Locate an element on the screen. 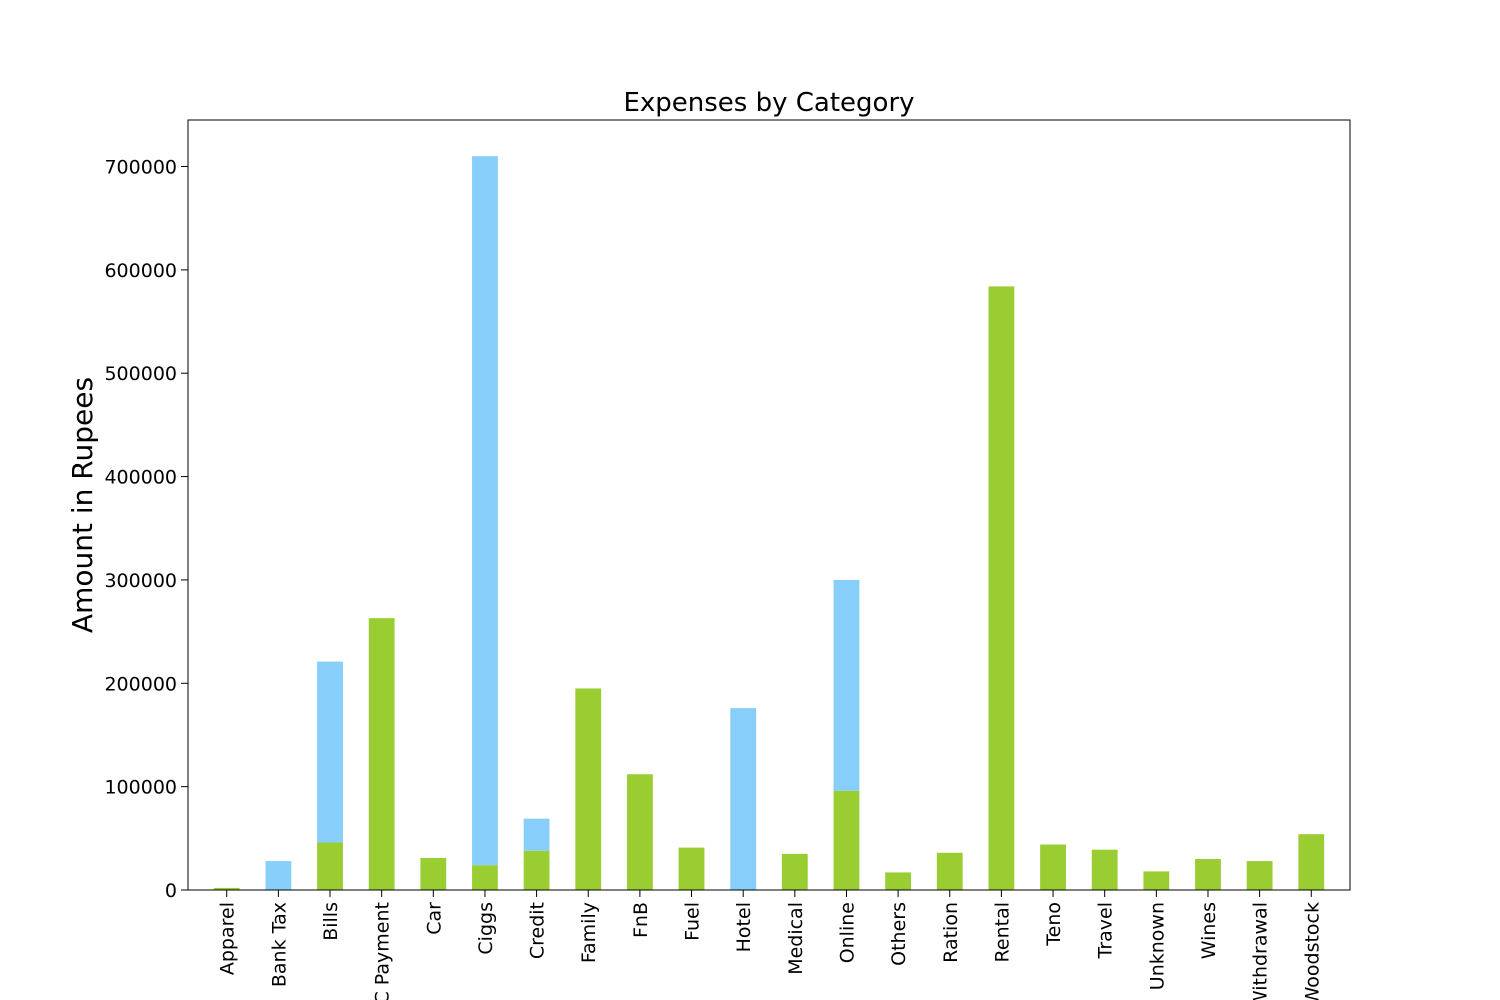 The width and height of the screenshot is (1500, 1000). x-tick-label: Teno is located at coordinates (1054, 924).